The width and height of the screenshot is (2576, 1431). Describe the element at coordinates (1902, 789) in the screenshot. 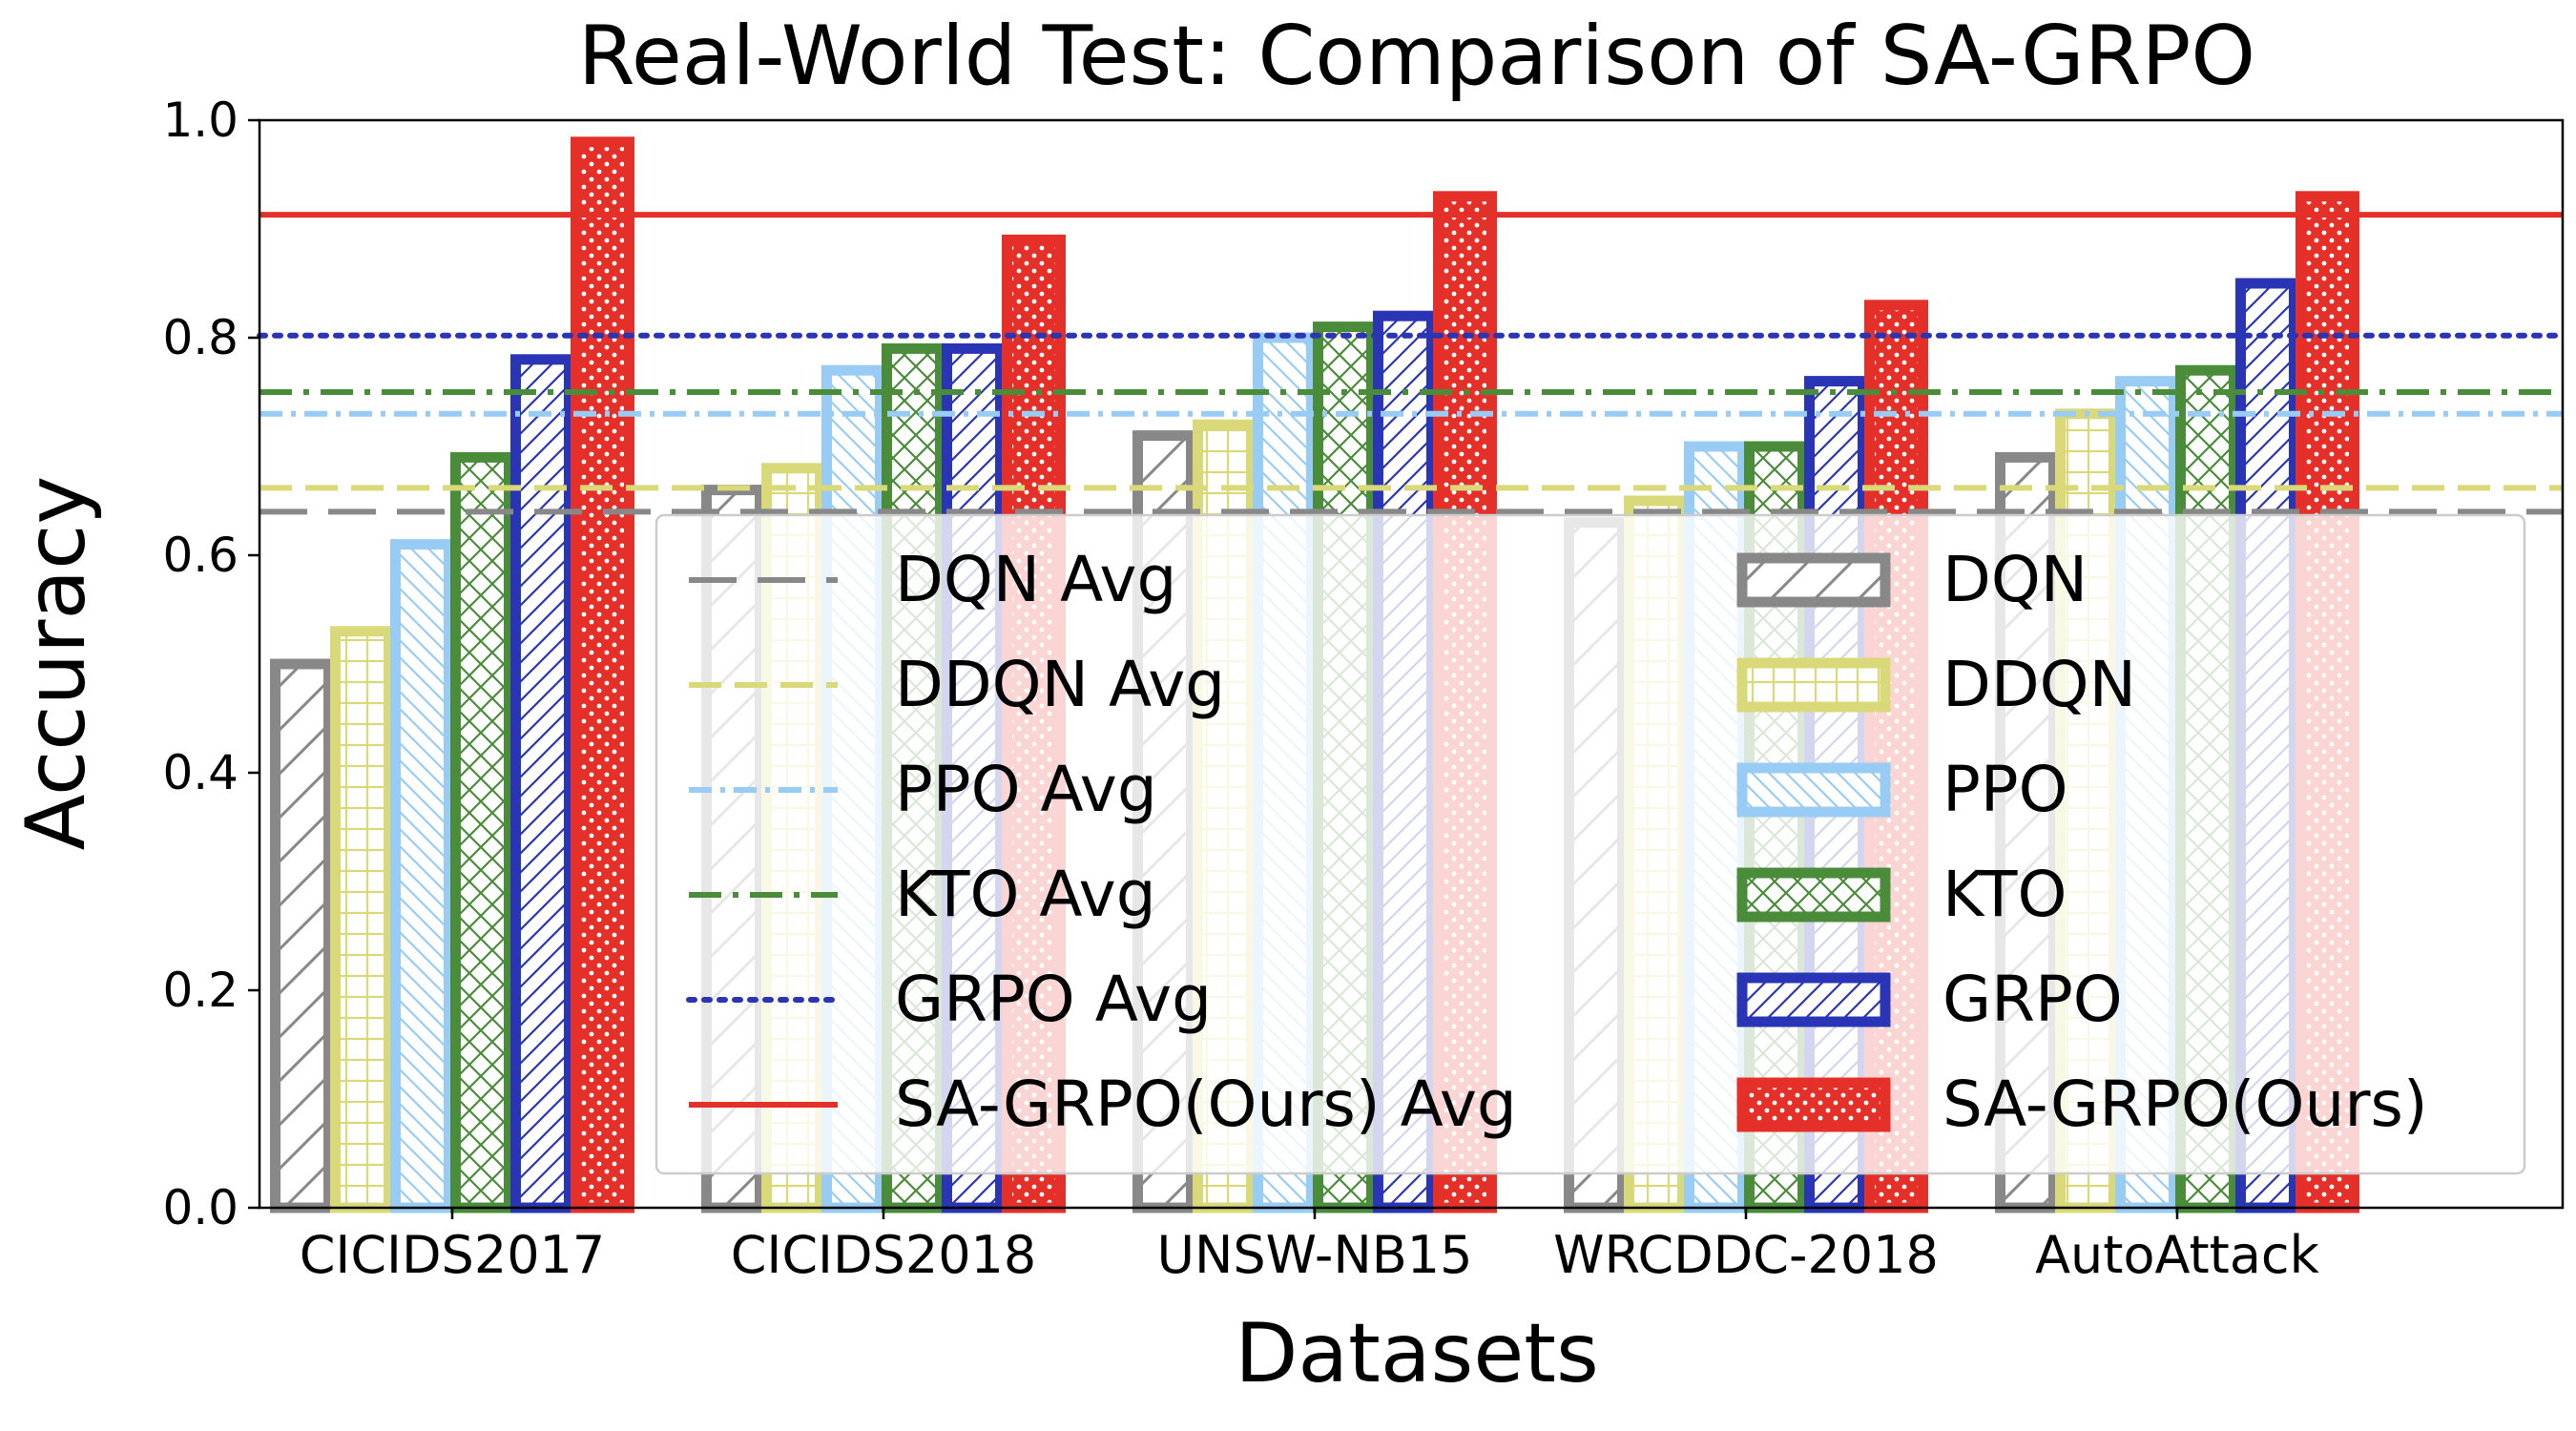

I see `legend-item-ppo: PPO` at that location.